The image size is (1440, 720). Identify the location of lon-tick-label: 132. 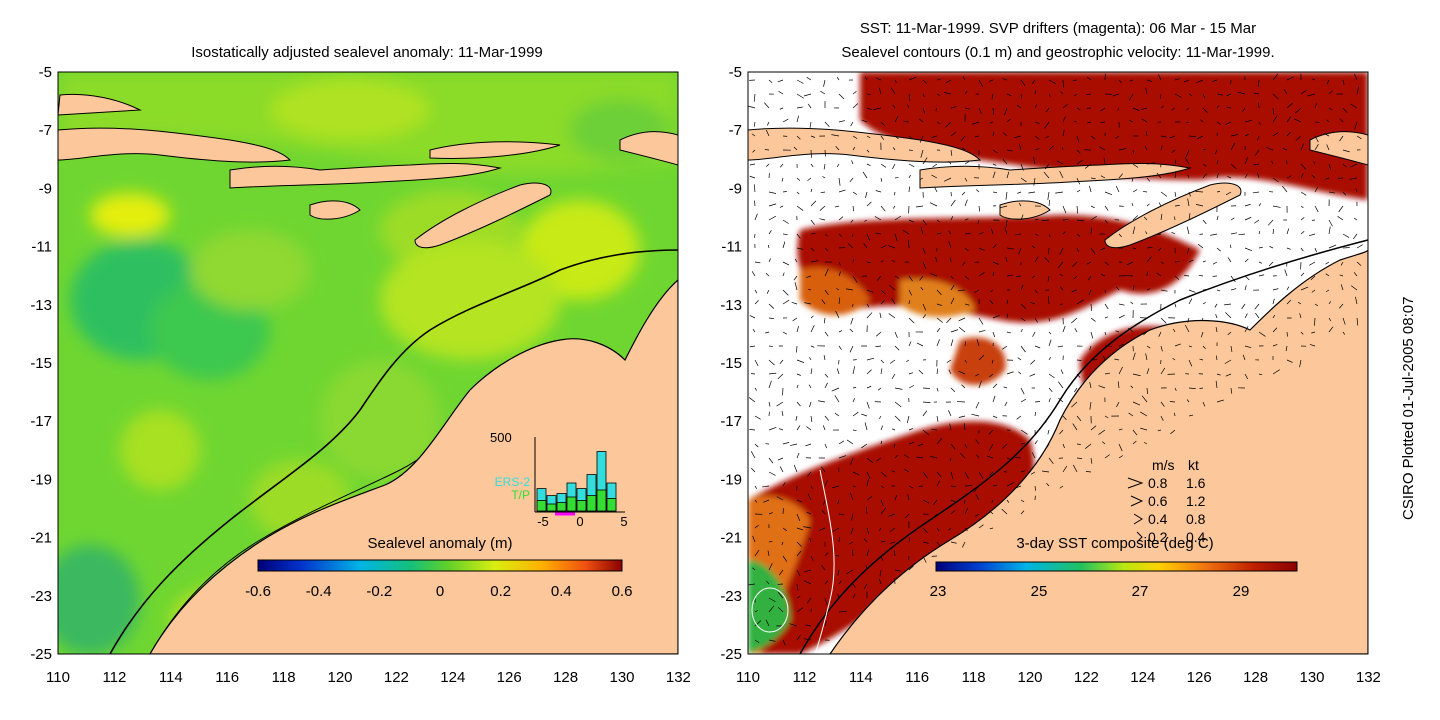
(1368, 677).